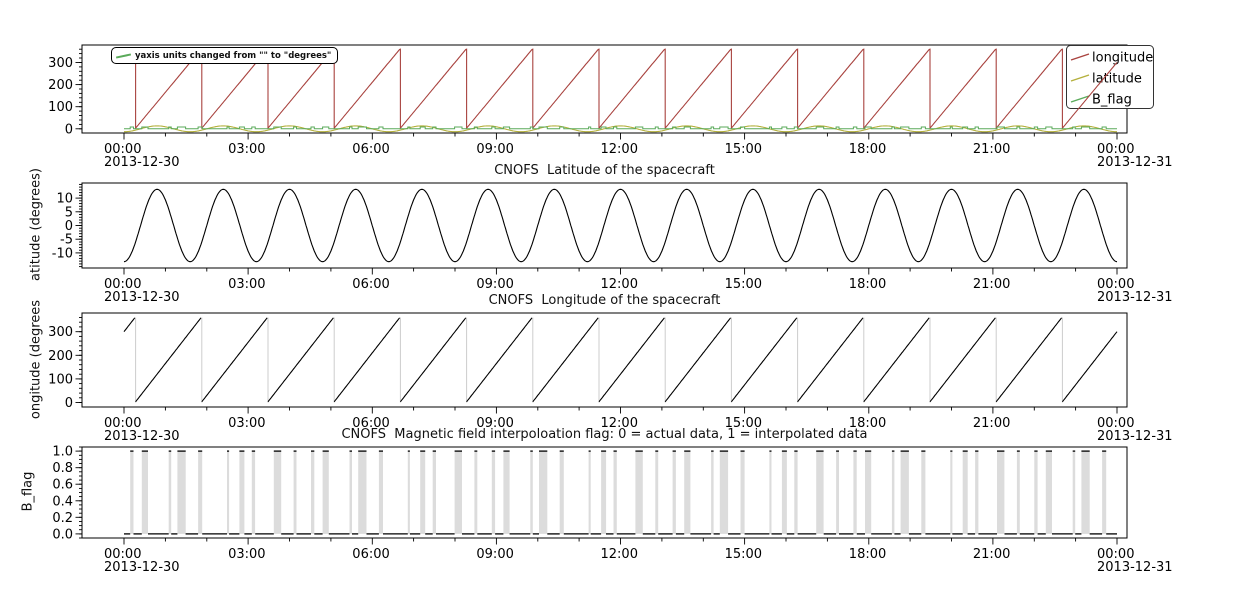 This screenshot has height=600, width=1245. Describe the element at coordinates (62, 468) in the screenshot. I see `y-tick-label: 0.8` at that location.